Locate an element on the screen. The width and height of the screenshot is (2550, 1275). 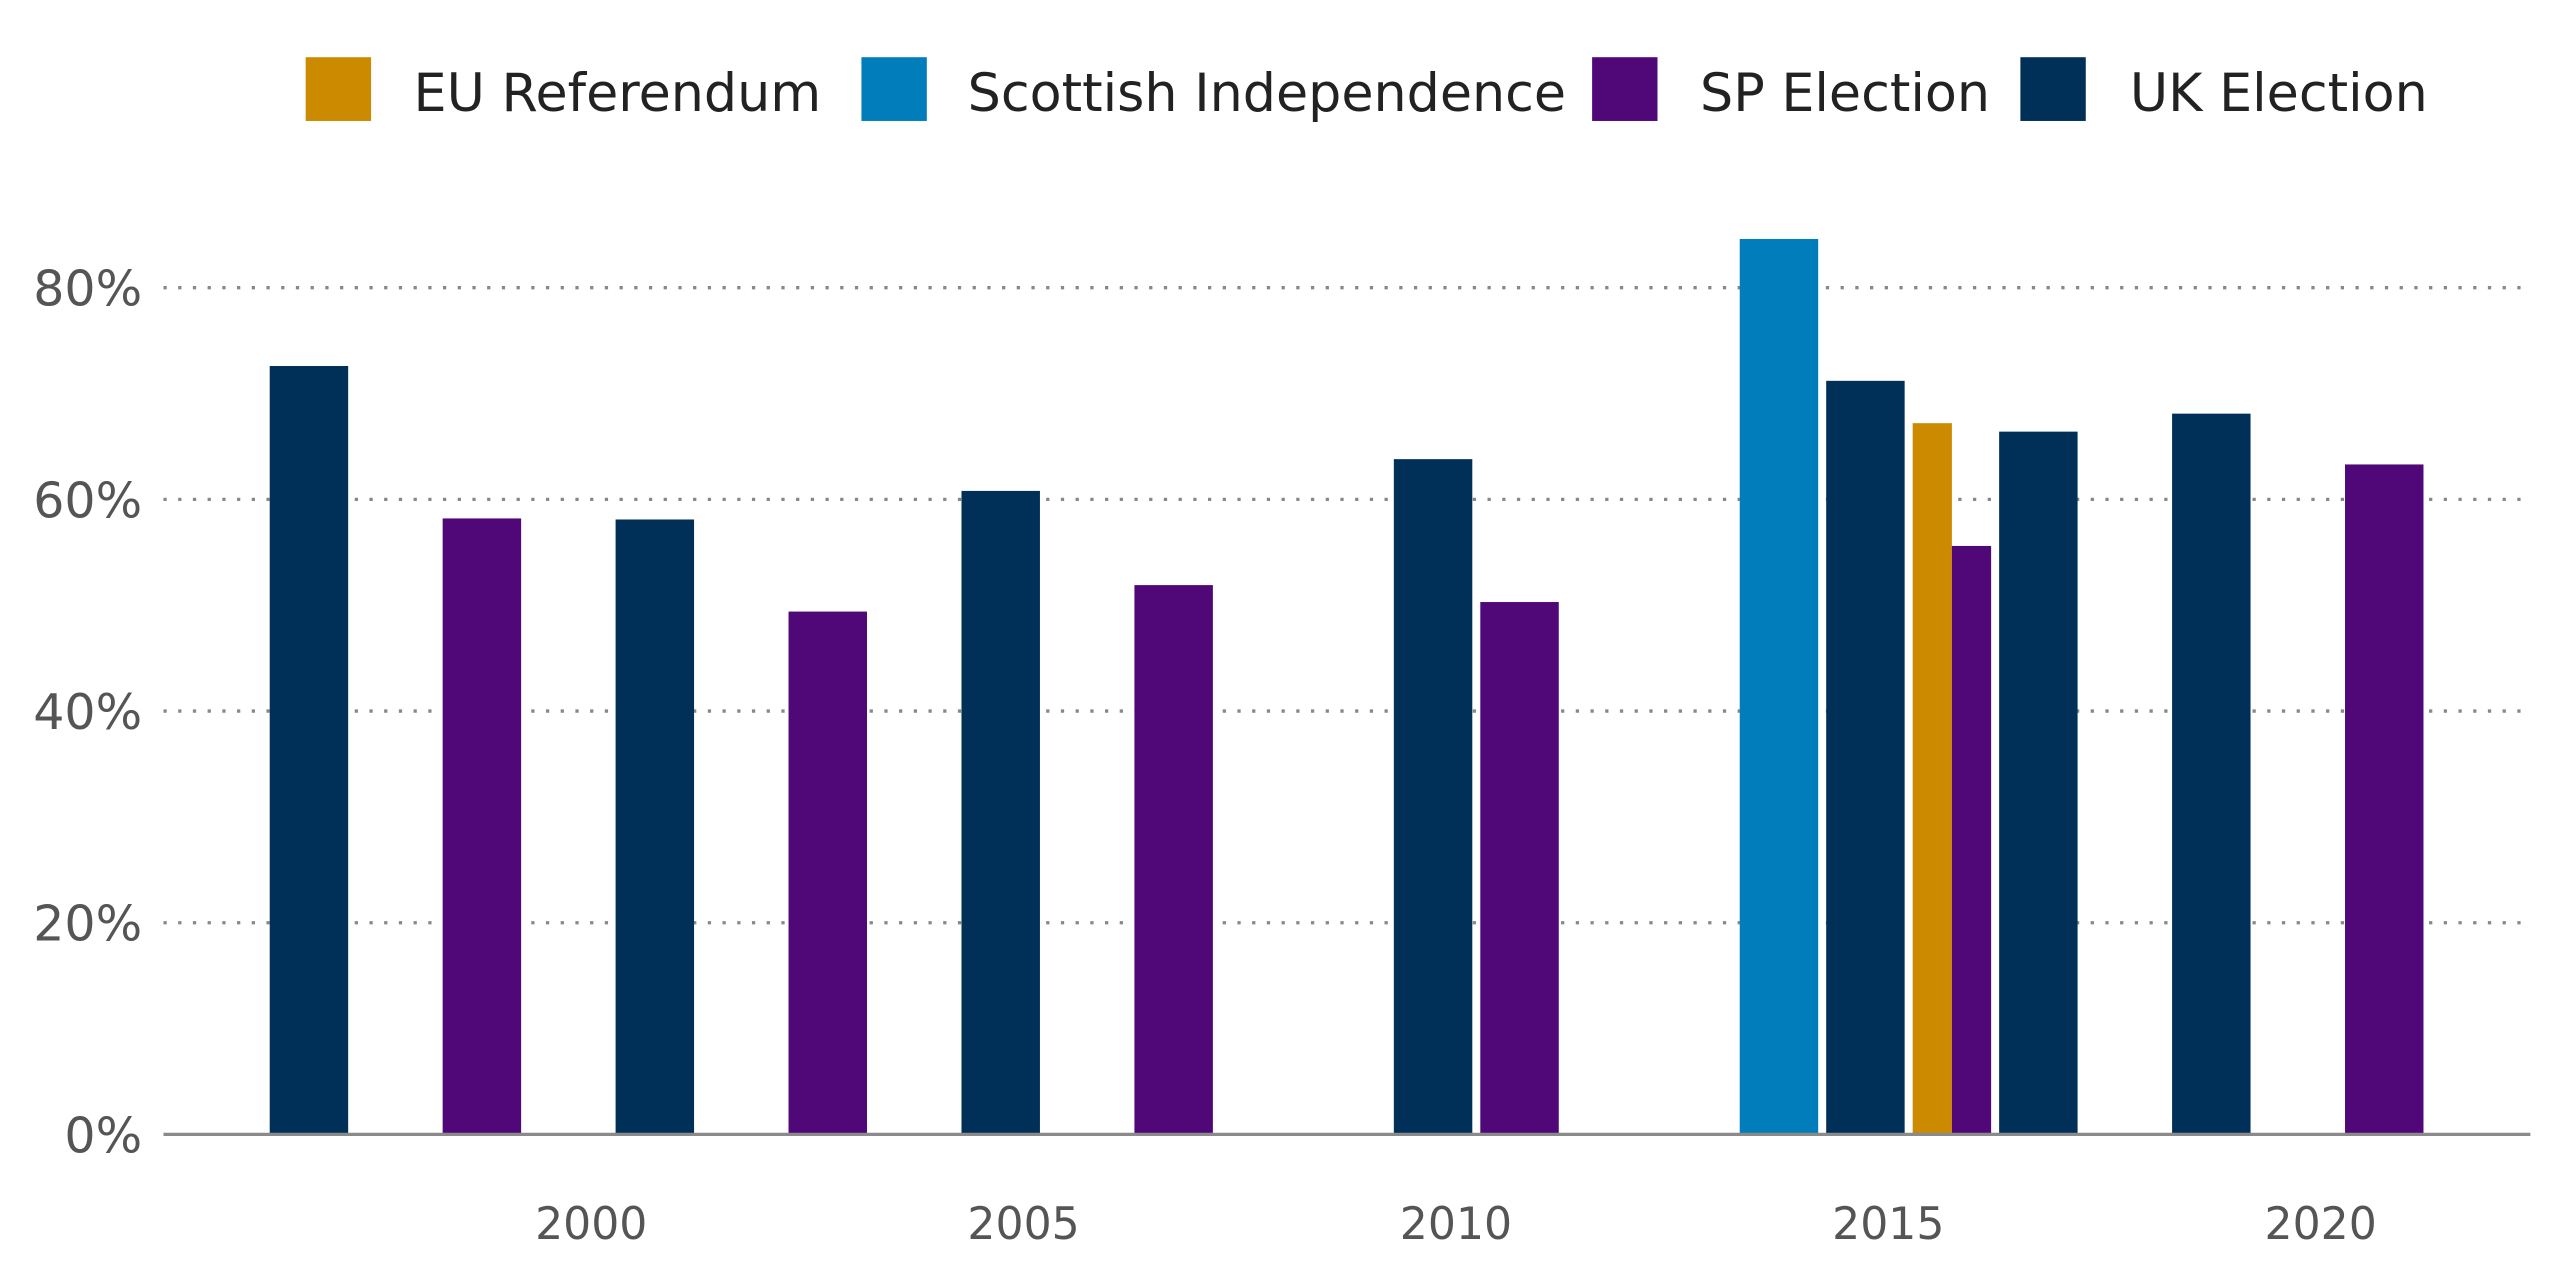
legend-label: UK Election is located at coordinates (2279, 93).